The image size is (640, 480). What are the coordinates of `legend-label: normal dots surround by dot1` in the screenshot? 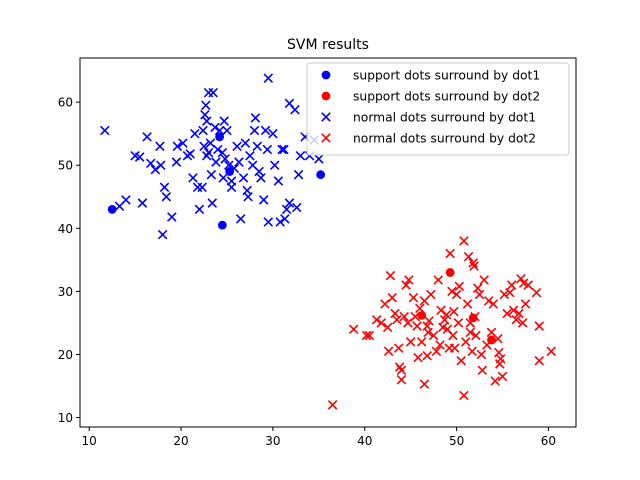 It's located at (444, 118).